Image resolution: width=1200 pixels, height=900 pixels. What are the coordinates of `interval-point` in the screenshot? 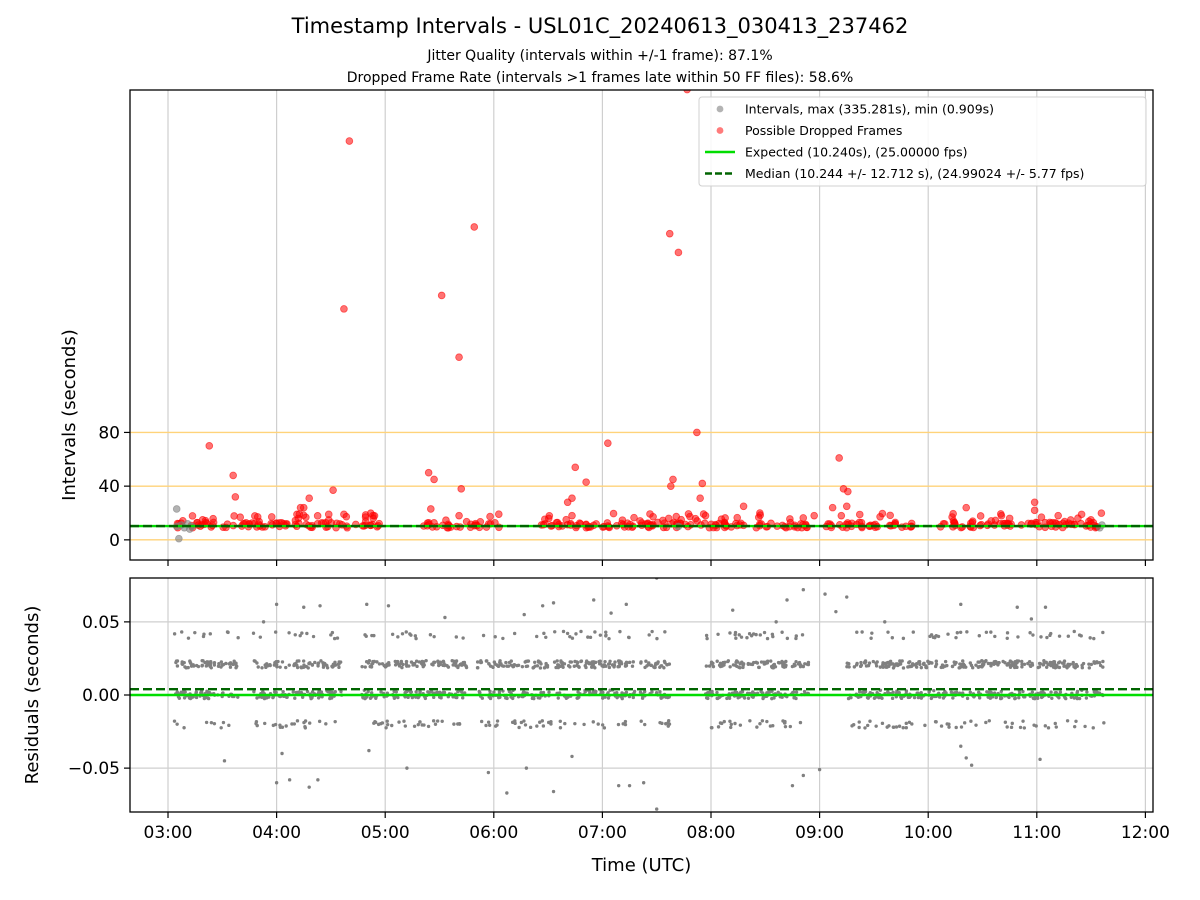 It's located at (179, 538).